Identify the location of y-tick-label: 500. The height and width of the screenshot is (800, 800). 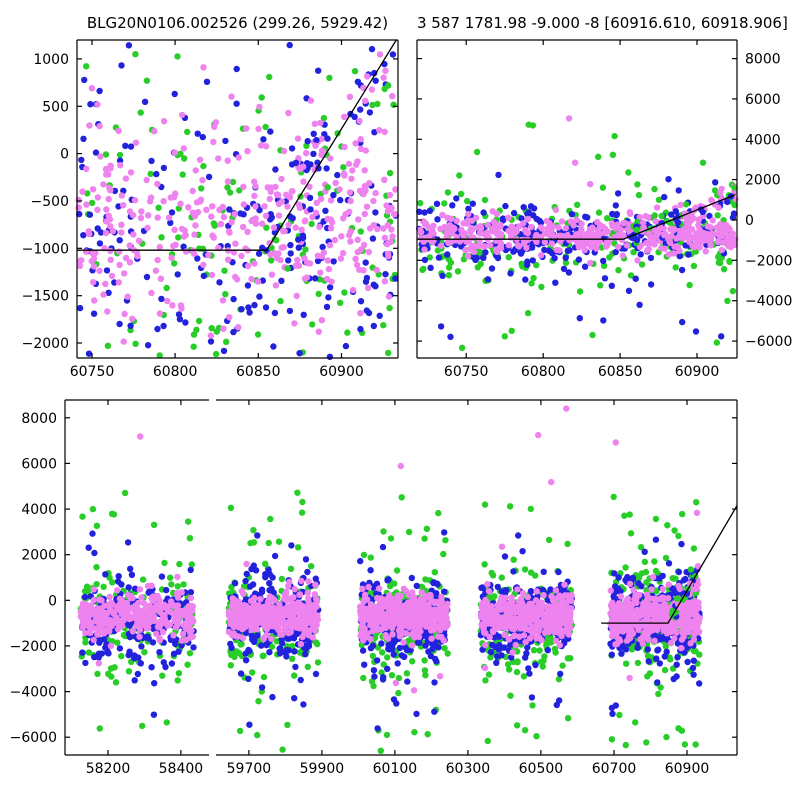
(55, 107).